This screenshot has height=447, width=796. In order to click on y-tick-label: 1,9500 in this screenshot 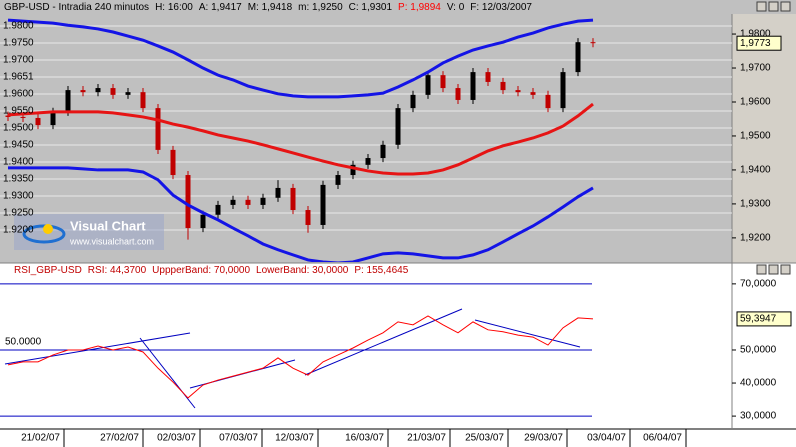, I will do `click(755, 136)`.